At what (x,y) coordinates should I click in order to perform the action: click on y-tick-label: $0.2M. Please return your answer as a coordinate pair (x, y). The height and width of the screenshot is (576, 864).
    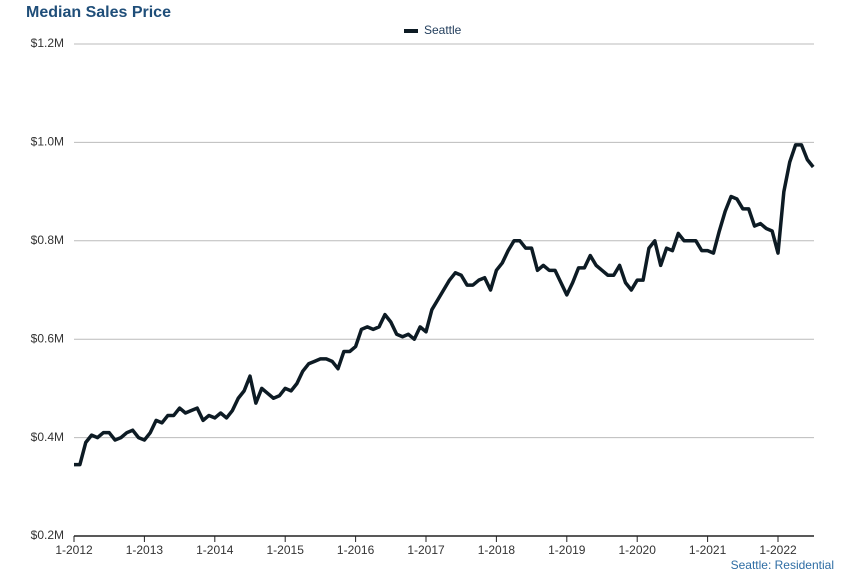
    Looking at the image, I should click on (47, 535).